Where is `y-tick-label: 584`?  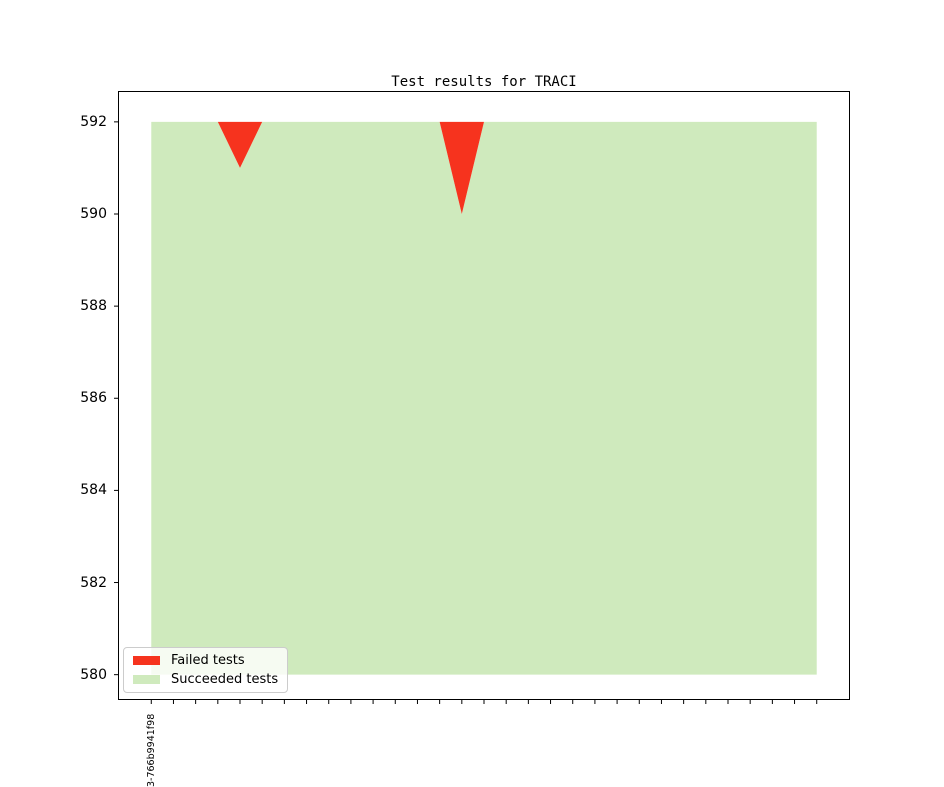 y-tick-label: 584 is located at coordinates (93, 490).